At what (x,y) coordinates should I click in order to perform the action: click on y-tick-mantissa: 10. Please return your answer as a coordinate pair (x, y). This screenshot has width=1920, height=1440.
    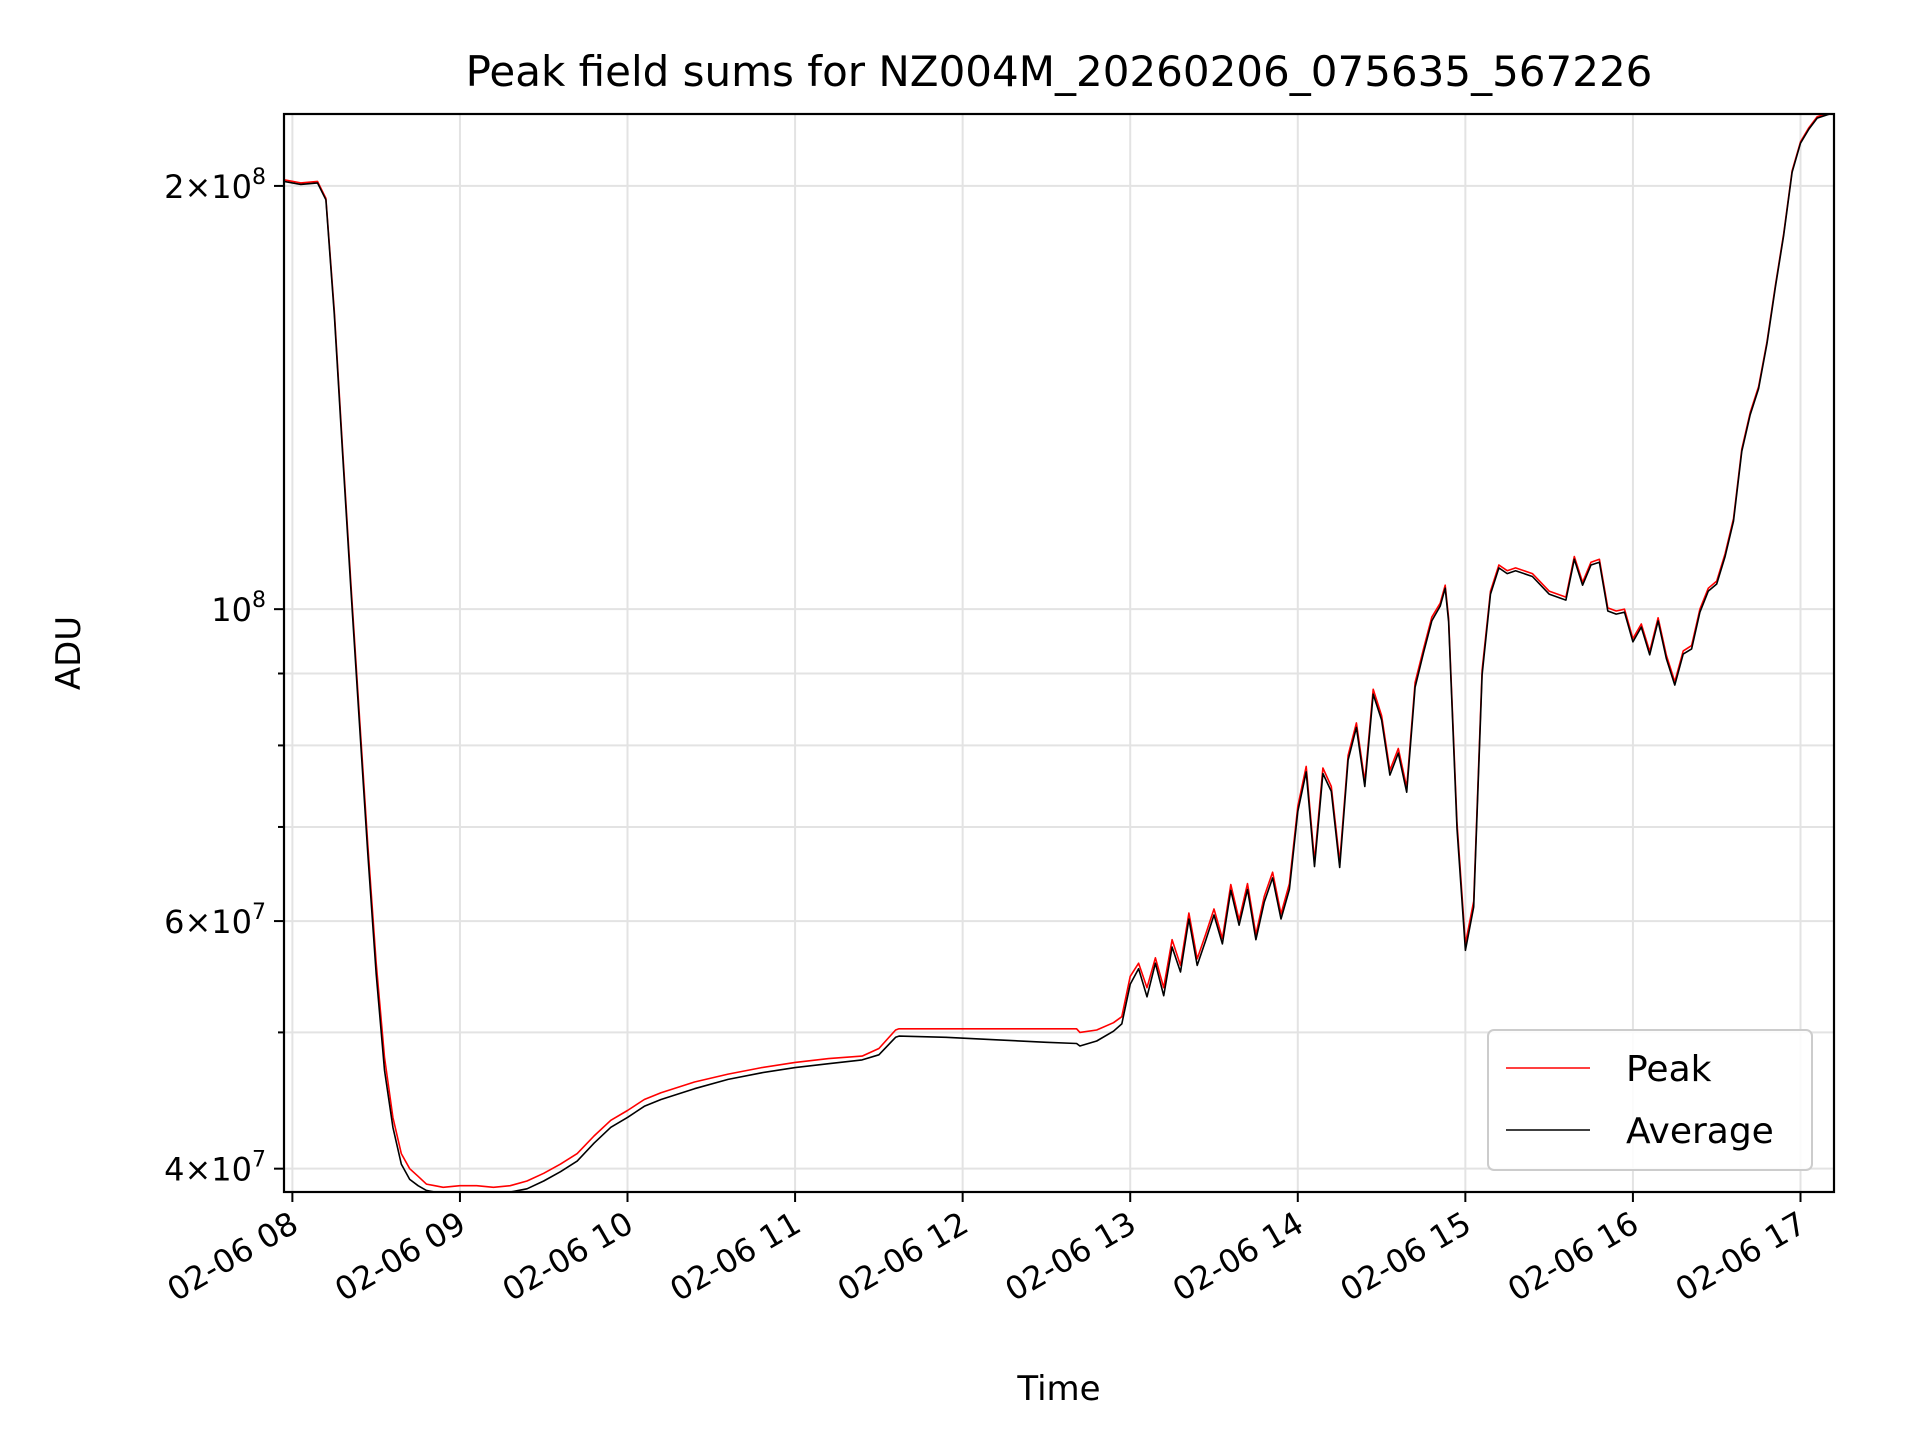
    Looking at the image, I should click on (231, 610).